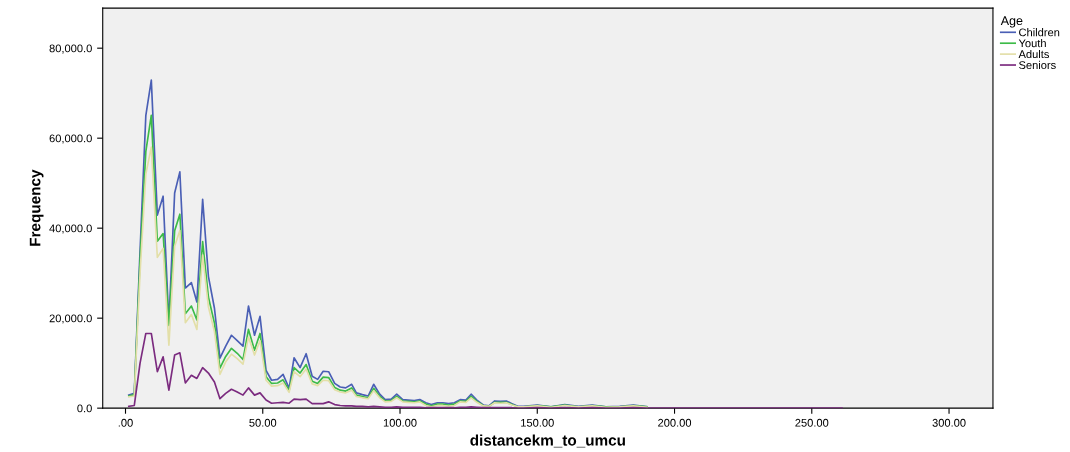 The width and height of the screenshot is (1070, 452). I want to click on legend-title: Age, so click(1011, 22).